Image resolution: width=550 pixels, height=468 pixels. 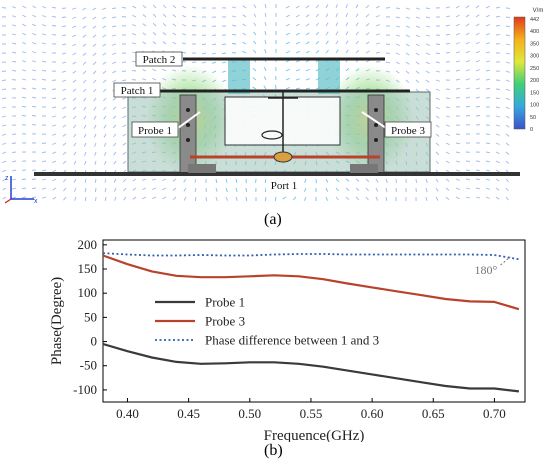 What do you see at coordinates (364, 168) in the screenshot?
I see `ground-foot-right` at bounding box center [364, 168].